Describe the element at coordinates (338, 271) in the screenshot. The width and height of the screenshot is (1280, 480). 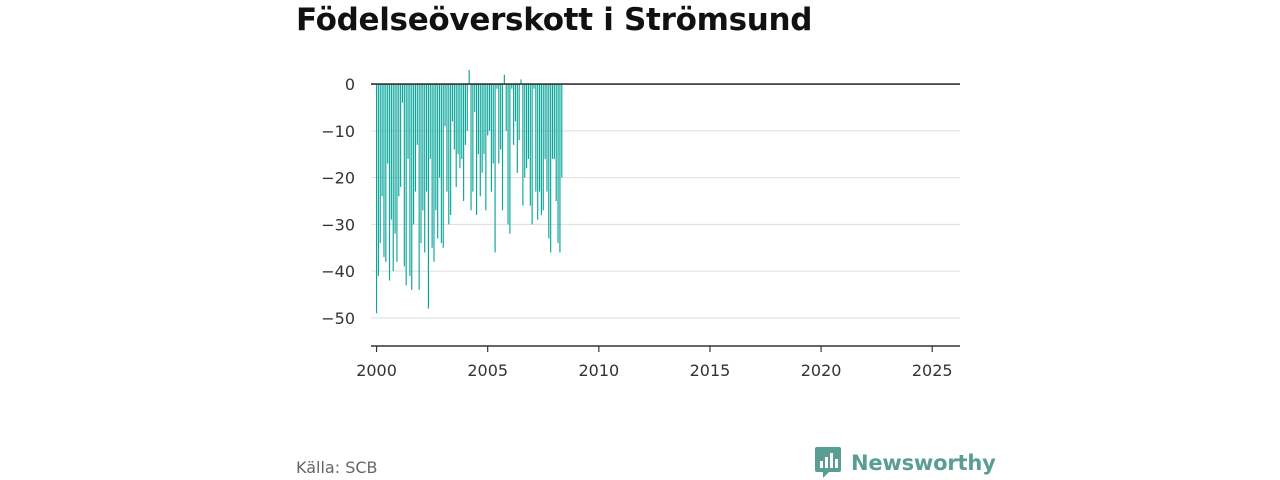
I see `y-tick-label: −40` at that location.